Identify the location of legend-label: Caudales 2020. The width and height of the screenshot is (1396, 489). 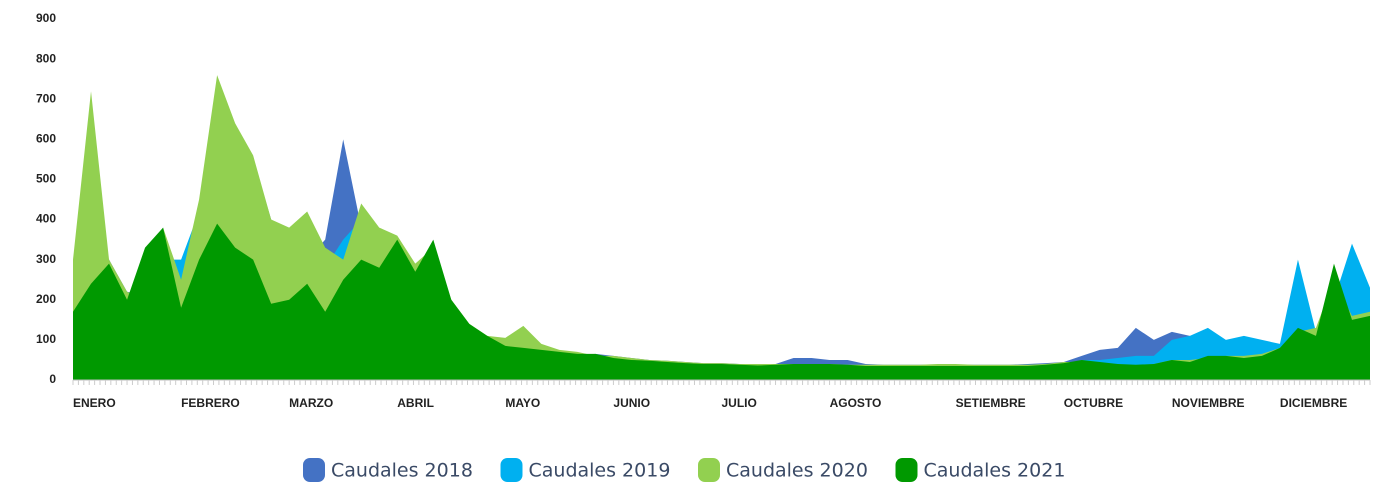
(797, 471).